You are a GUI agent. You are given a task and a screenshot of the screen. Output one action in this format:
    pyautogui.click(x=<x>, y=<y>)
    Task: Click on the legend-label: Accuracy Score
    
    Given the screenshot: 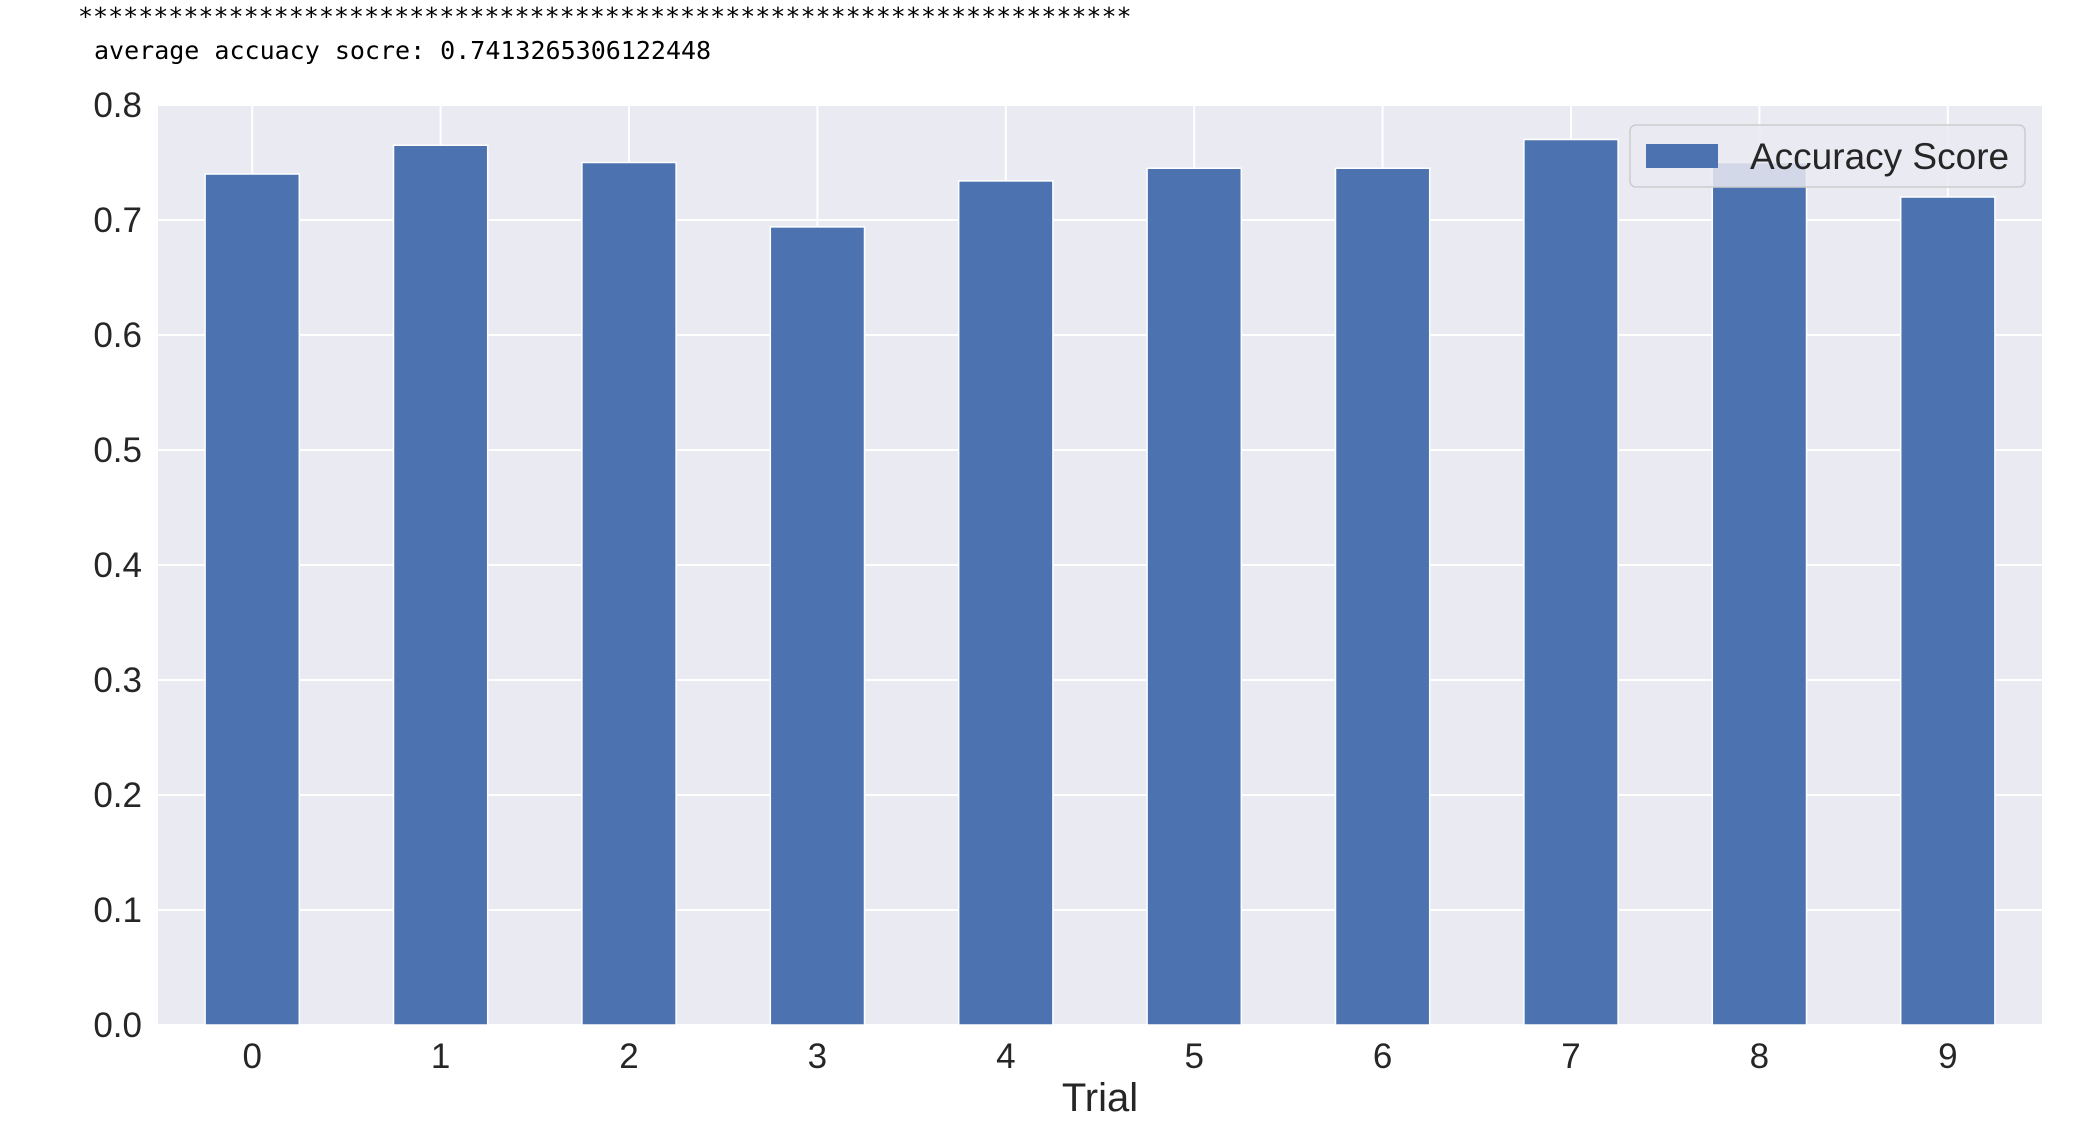 What is the action you would take?
    pyautogui.click(x=1879, y=156)
    